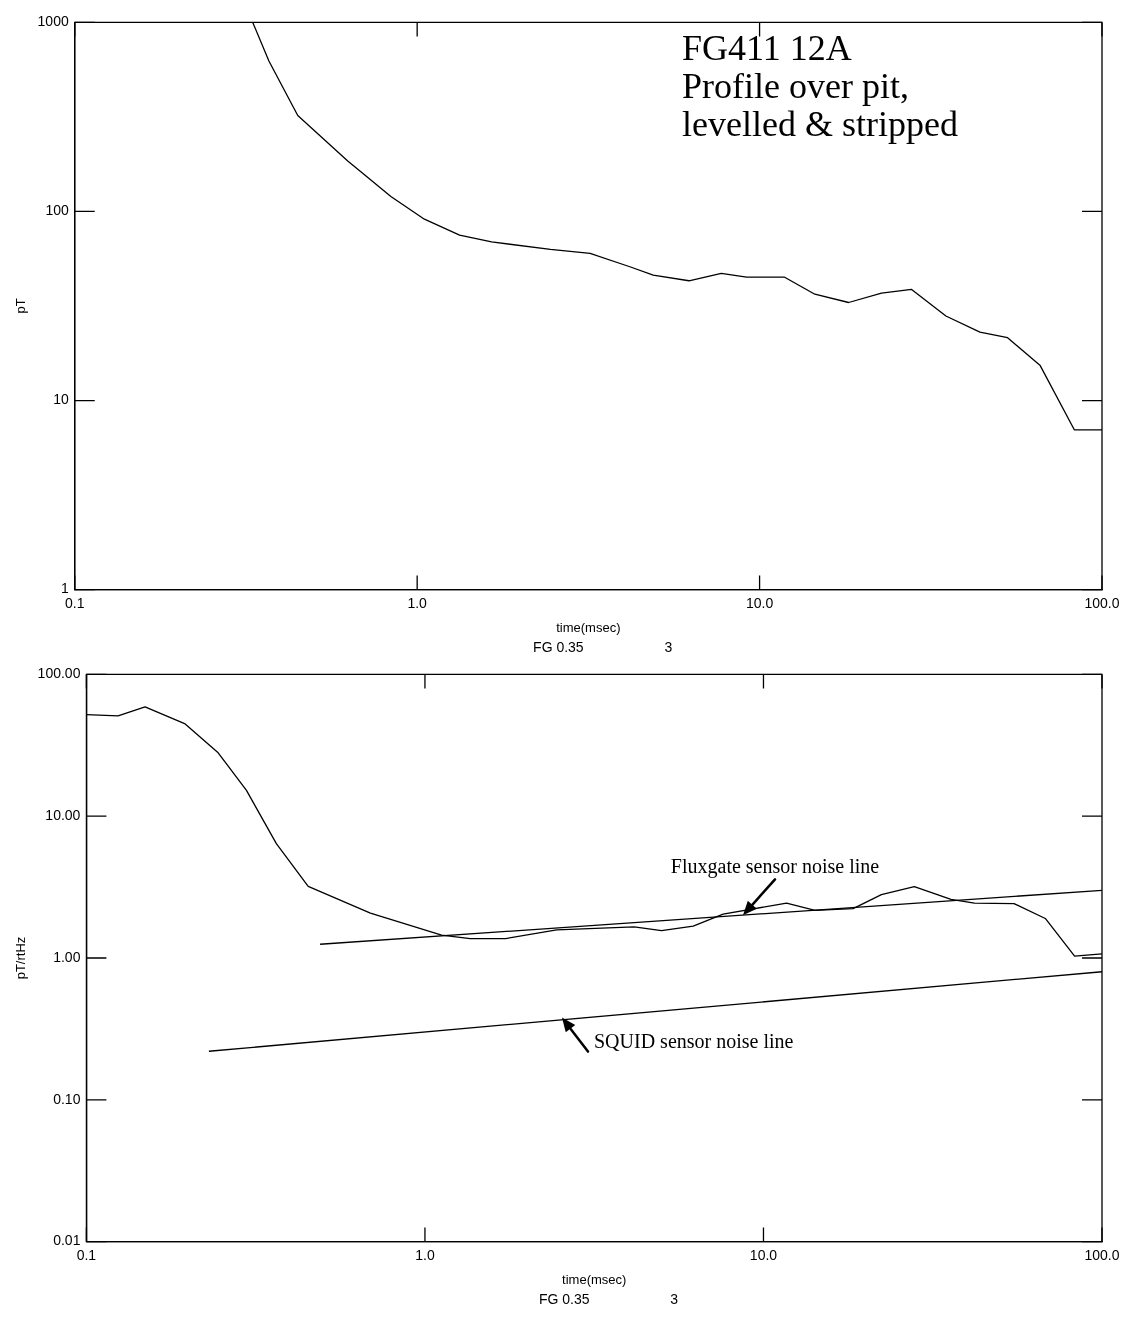 This screenshot has height=1322, width=1147. I want to click on y-tick-label: 1.00, so click(67, 956).